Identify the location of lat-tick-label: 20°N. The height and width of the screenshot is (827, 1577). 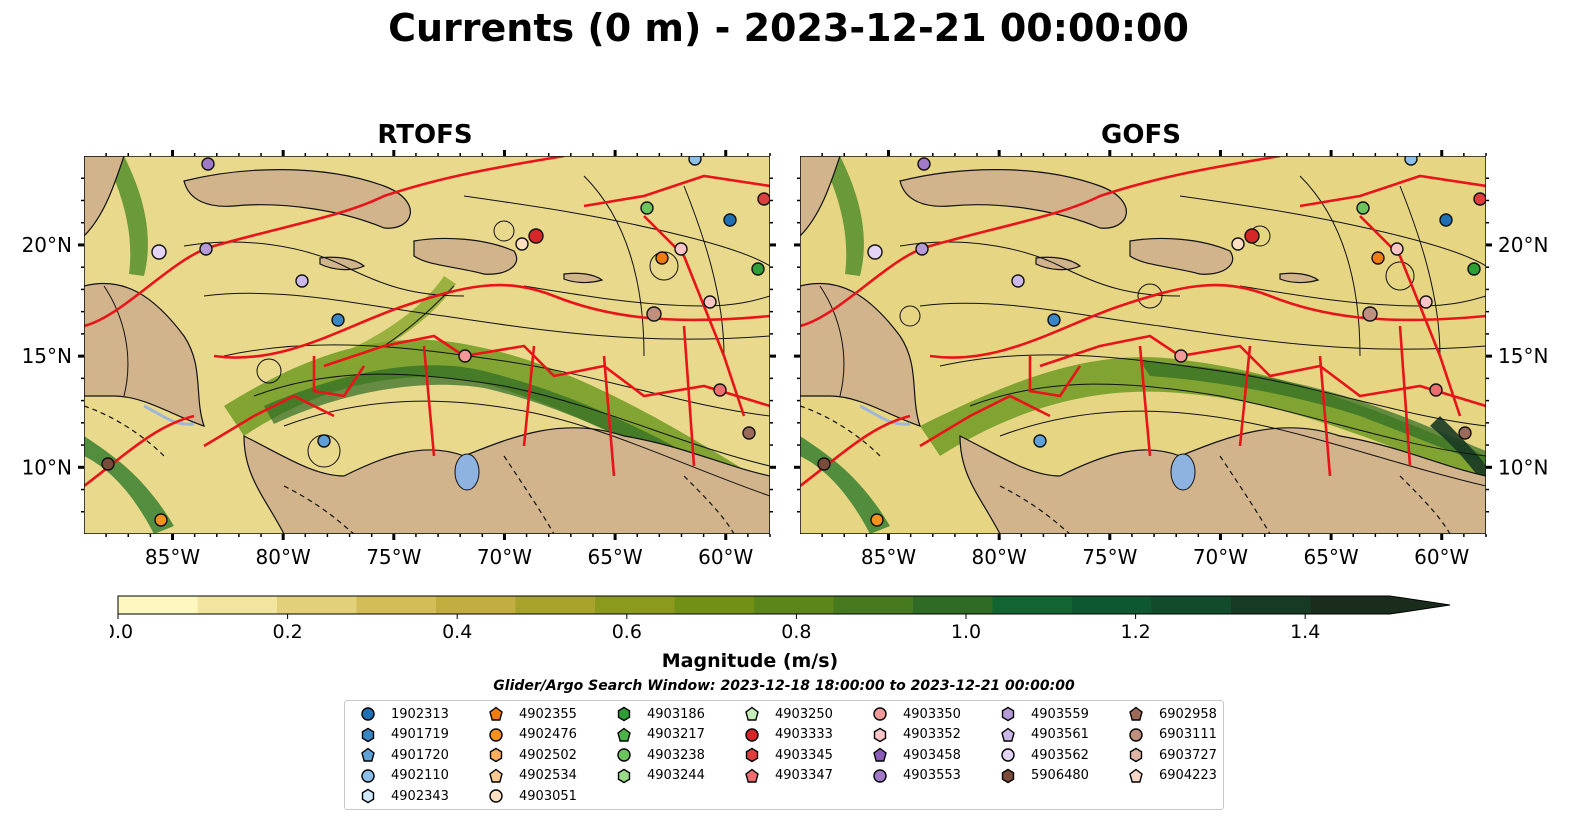
(1523, 245).